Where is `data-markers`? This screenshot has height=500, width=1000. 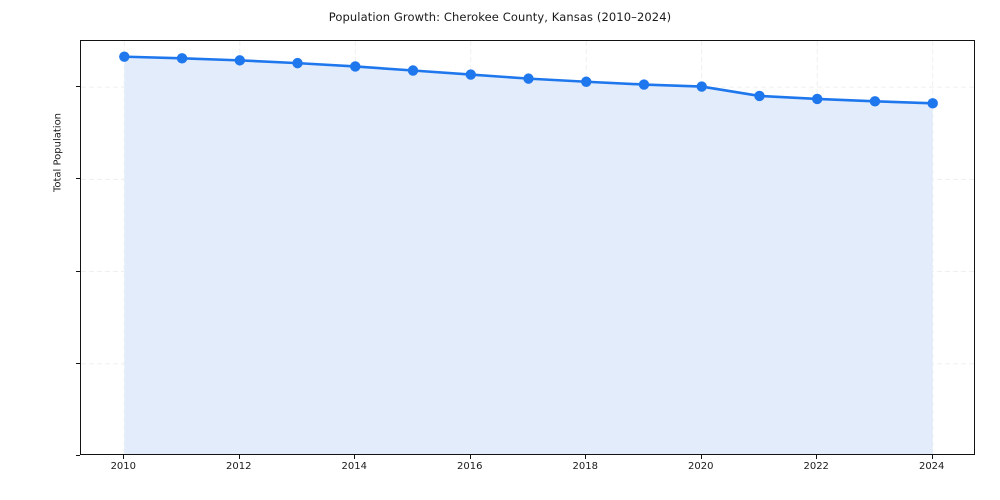 data-markers is located at coordinates (528, 80).